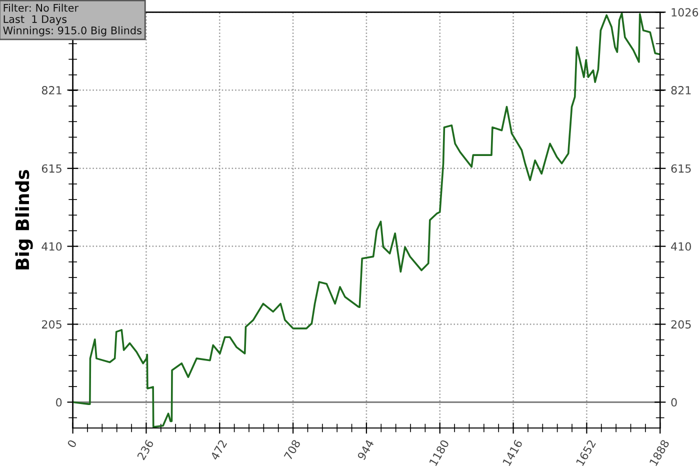 The height and width of the screenshot is (467, 700). I want to click on y-tick-label: 410, so click(52, 246).